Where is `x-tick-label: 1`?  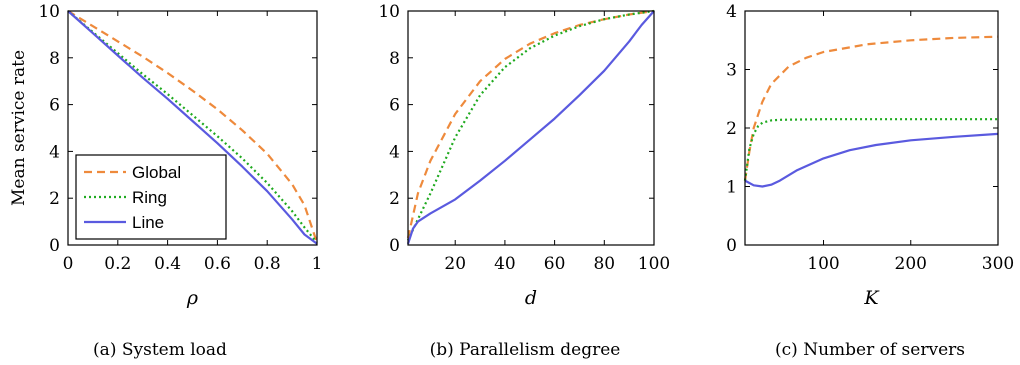 x-tick-label: 1 is located at coordinates (317, 264).